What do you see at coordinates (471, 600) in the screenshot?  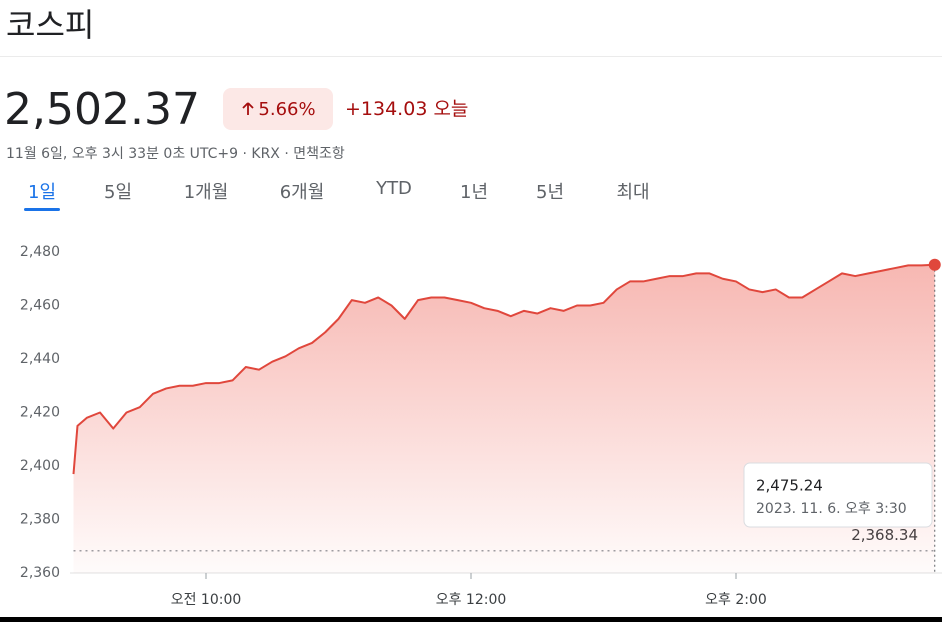 I see `x-tick-label: 오후 12:00` at bounding box center [471, 600].